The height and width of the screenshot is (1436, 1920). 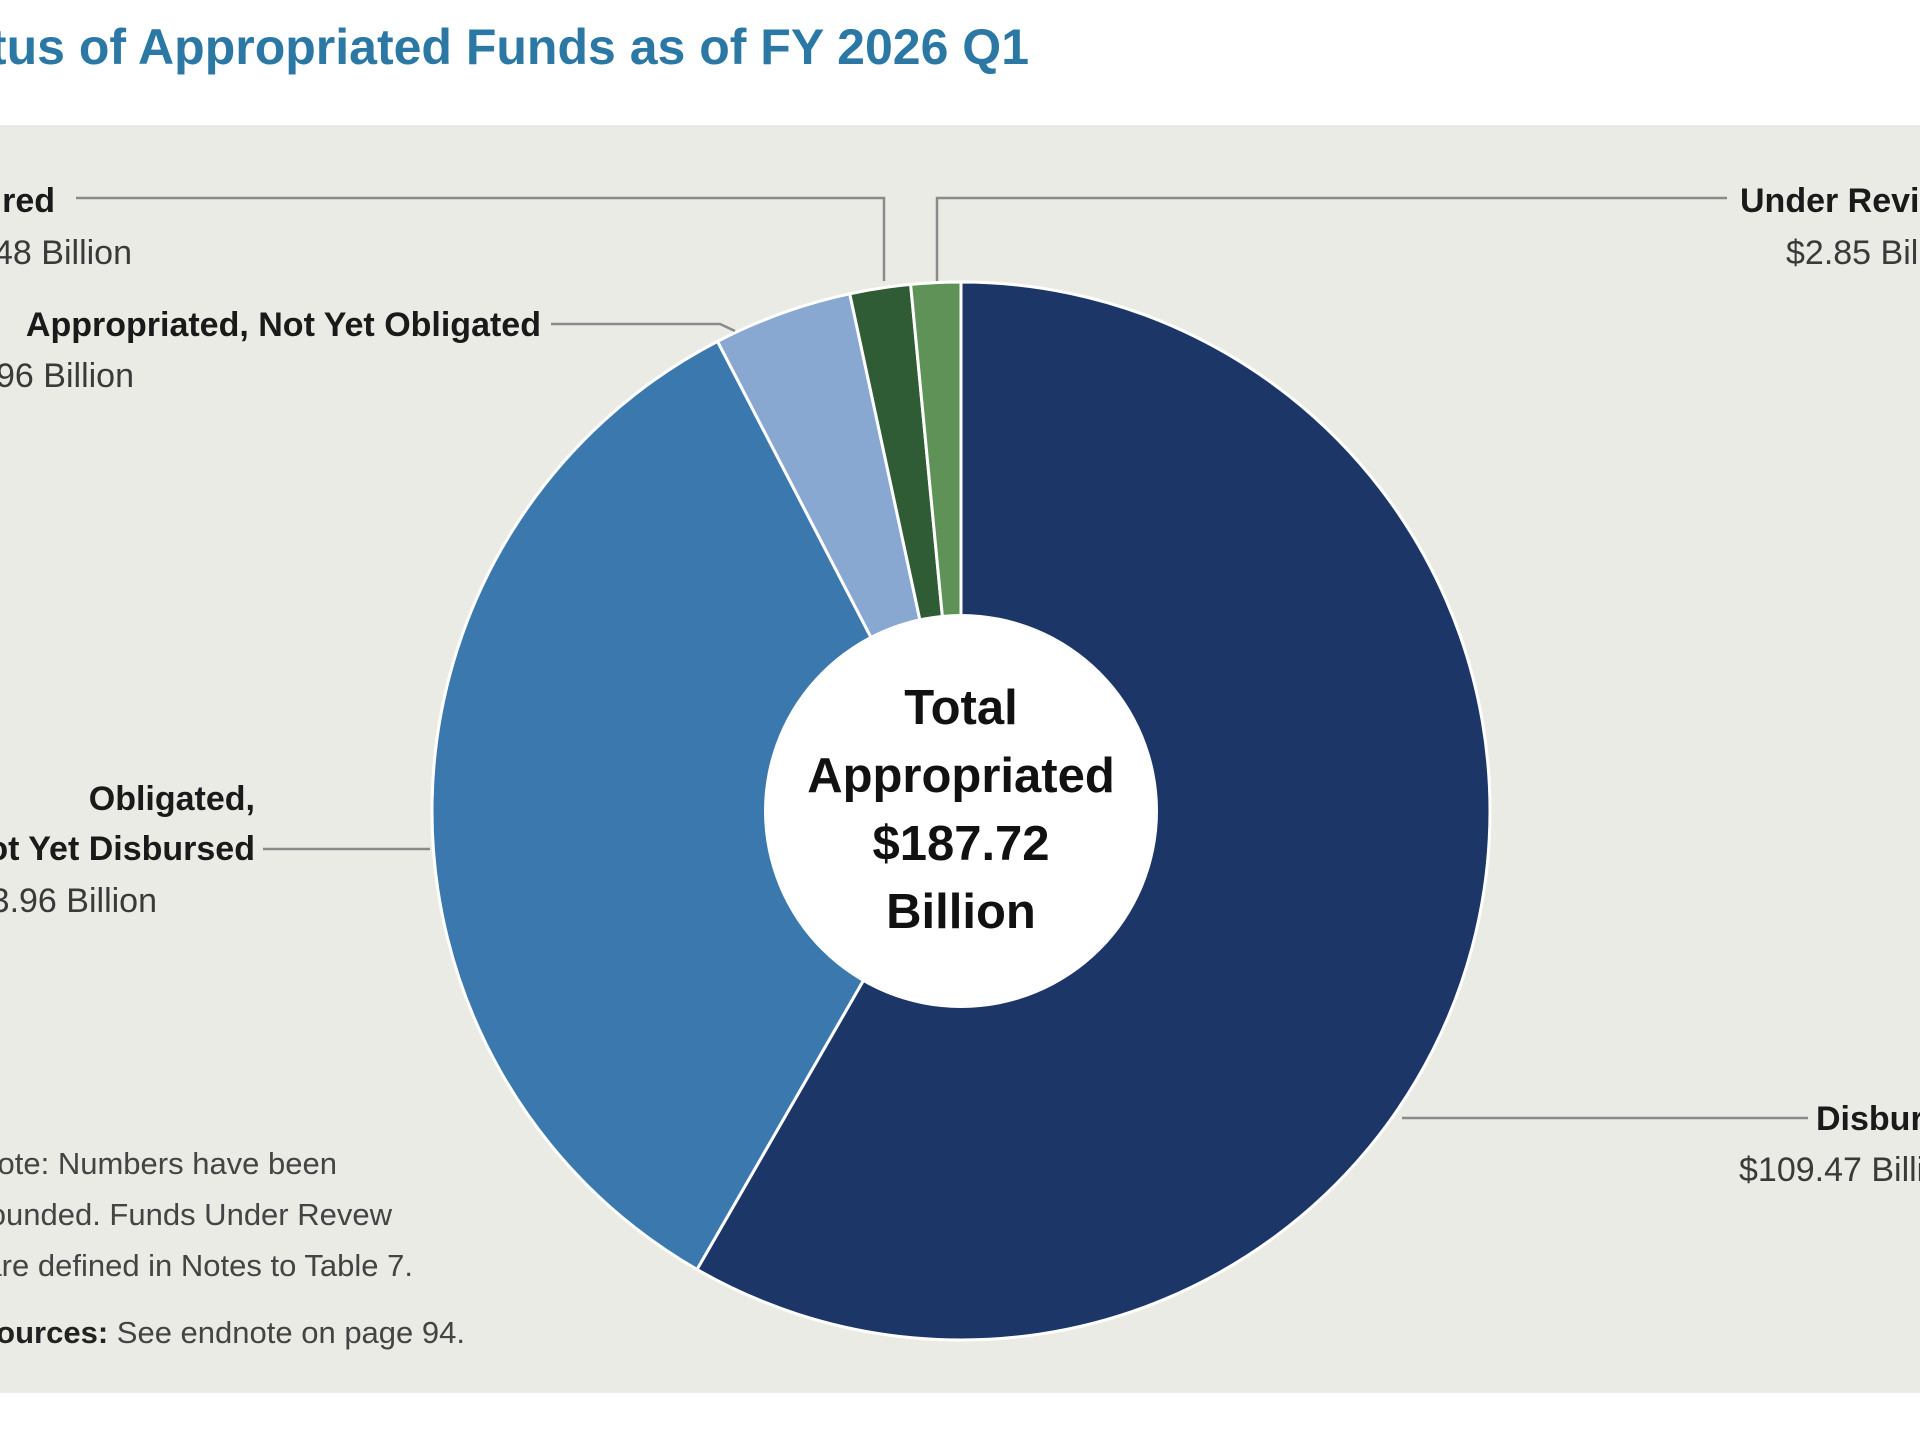 I want to click on label-disbursed: Disbursed, so click(x=1868, y=1119).